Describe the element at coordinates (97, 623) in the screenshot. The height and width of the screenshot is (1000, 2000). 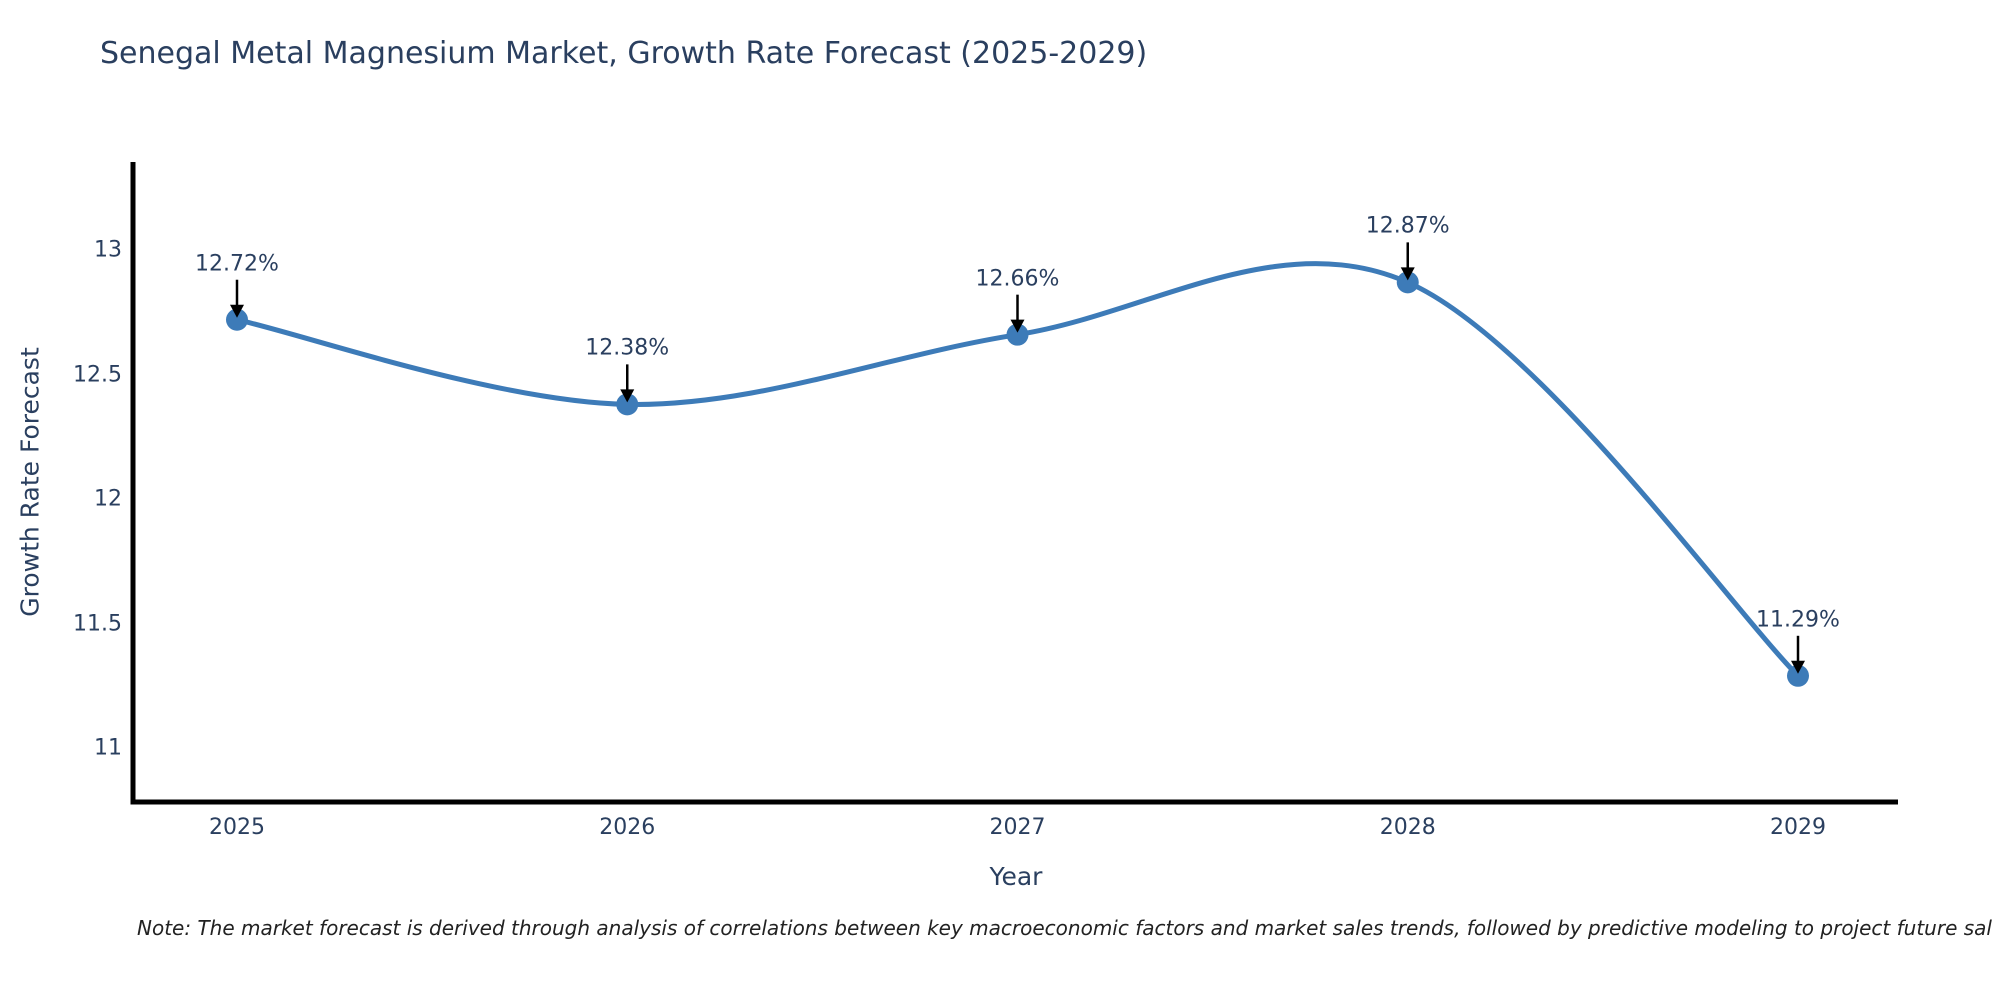
I see `y-tick-label: 11.5` at that location.